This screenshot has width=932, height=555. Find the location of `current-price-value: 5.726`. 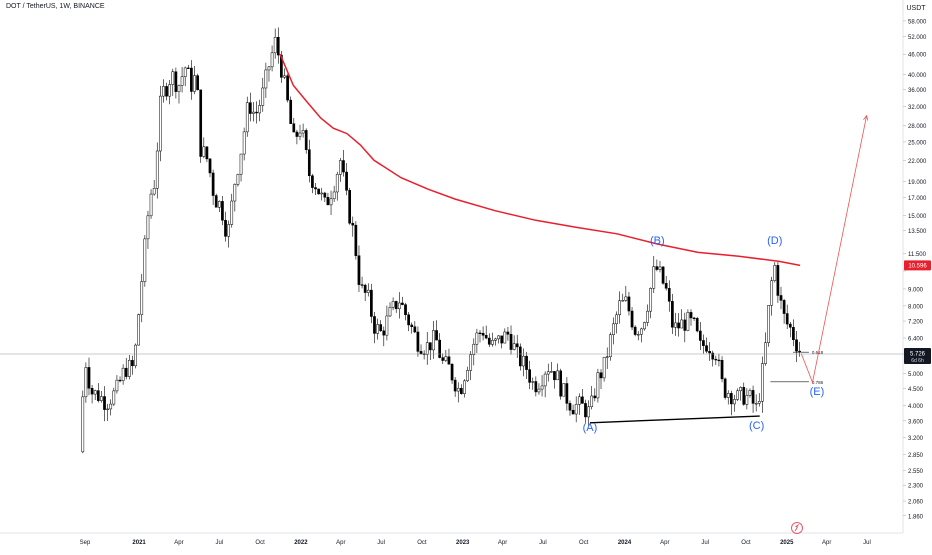

current-price-value: 5.726 is located at coordinates (918, 354).